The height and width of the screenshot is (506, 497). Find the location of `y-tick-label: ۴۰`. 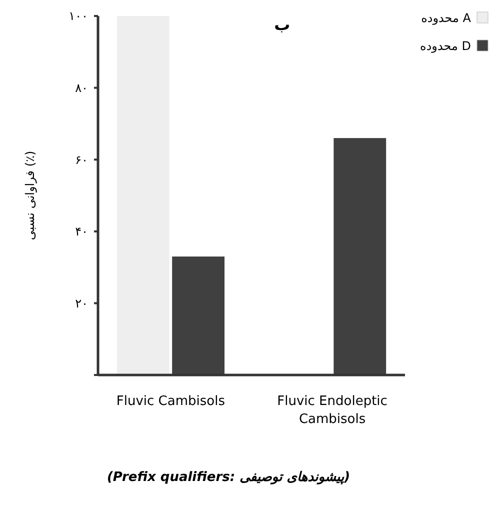

y-tick-label: ۴۰ is located at coordinates (81, 231).